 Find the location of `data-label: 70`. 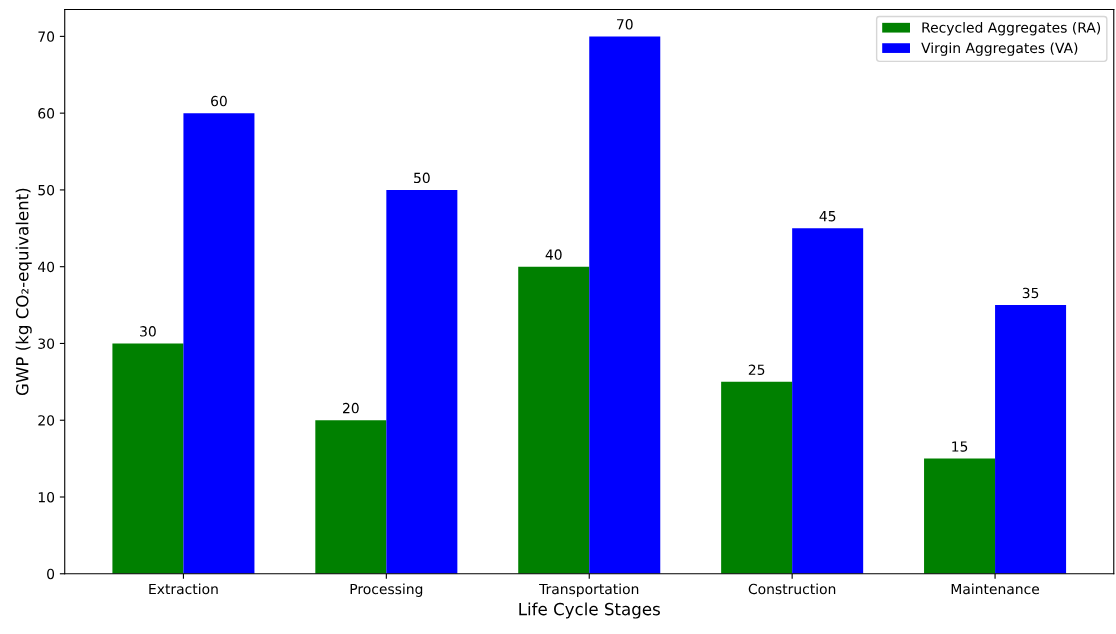

data-label: 70 is located at coordinates (625, 24).